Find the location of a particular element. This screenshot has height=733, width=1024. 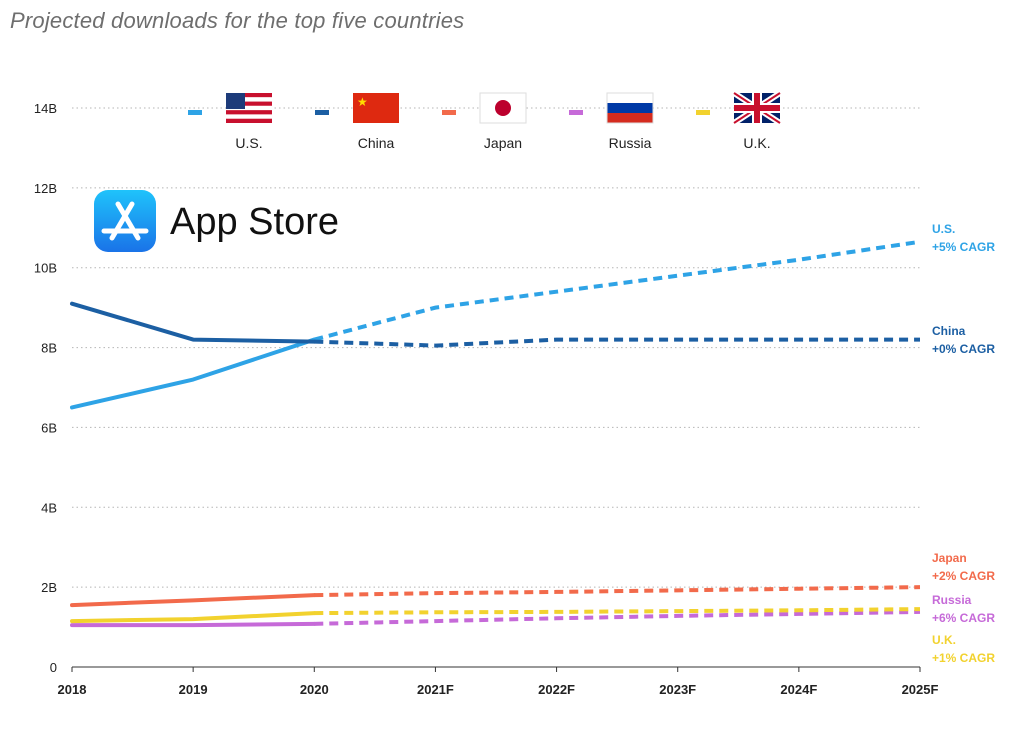

end-label-japan-name: Japan is located at coordinates (949, 558).